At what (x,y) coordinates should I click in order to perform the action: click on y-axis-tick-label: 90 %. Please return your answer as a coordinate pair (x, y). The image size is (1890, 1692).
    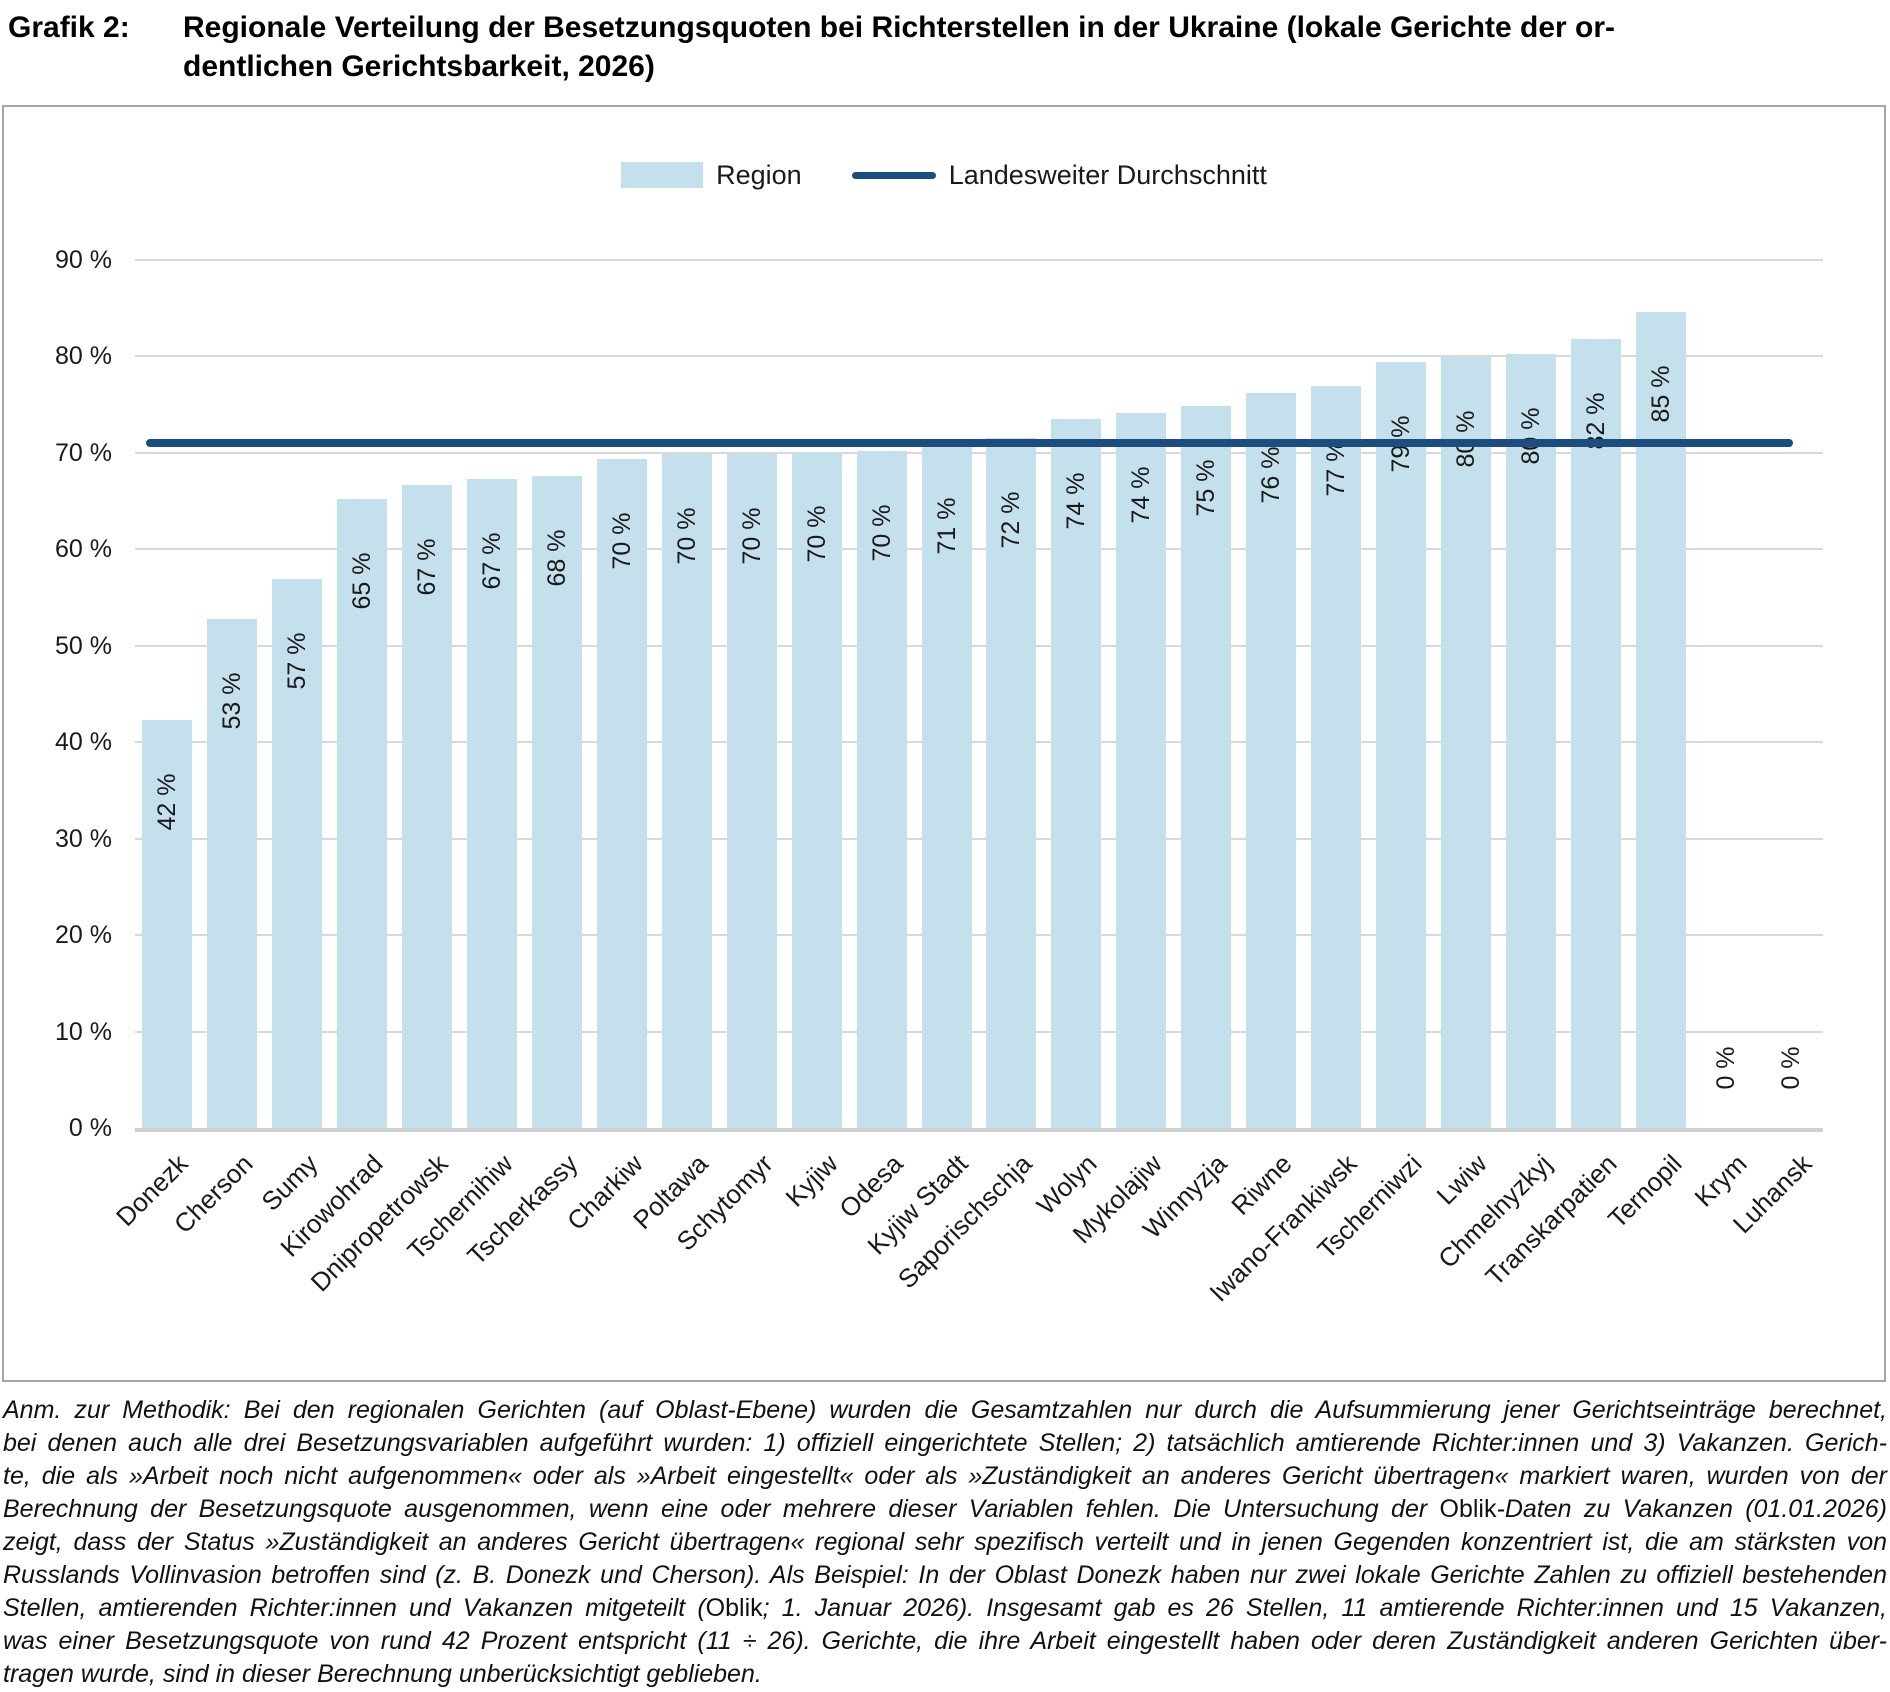
    Looking at the image, I should click on (83, 260).